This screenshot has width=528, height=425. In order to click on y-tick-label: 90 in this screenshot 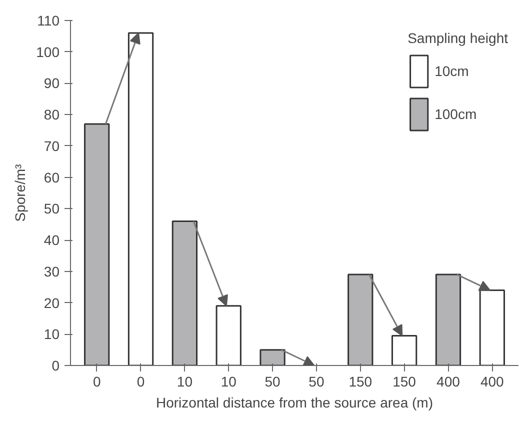, I will do `click(52, 83)`.